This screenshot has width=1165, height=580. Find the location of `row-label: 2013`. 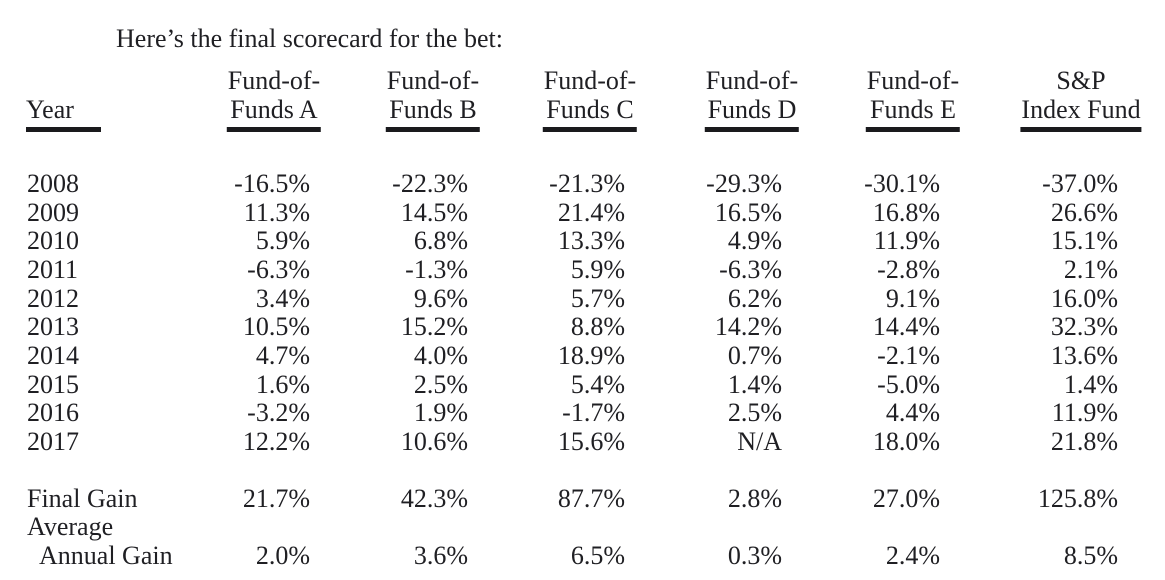

row-label: 2013 is located at coordinates (53, 326).